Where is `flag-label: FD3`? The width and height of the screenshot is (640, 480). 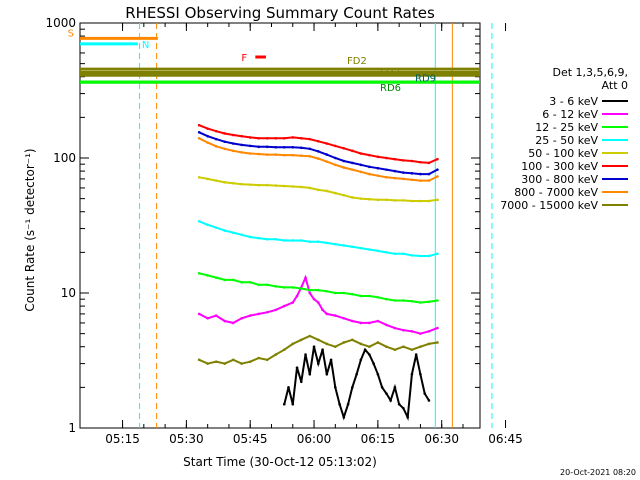 flag-label: FD3 is located at coordinates (390, 72).